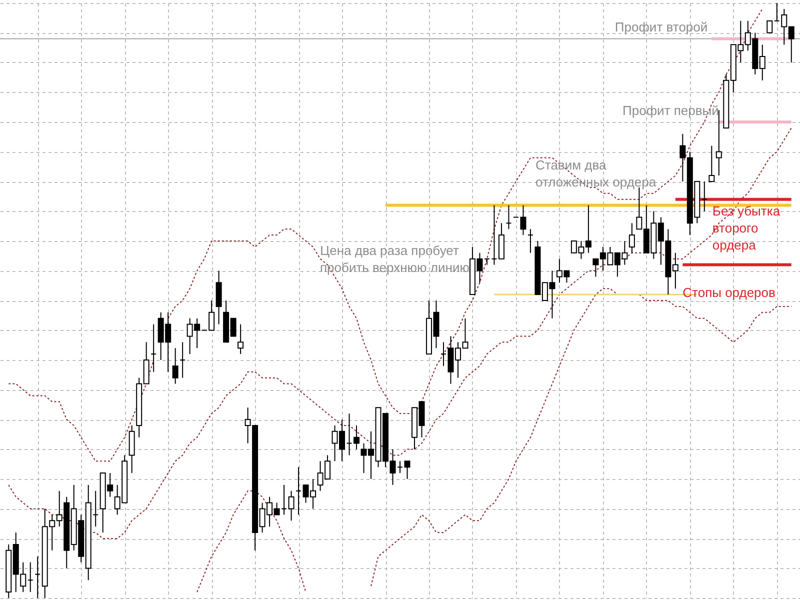 The height and width of the screenshot is (600, 800). Describe the element at coordinates (729, 292) in the screenshot. I see `series-label: Стопы ордеров` at that location.